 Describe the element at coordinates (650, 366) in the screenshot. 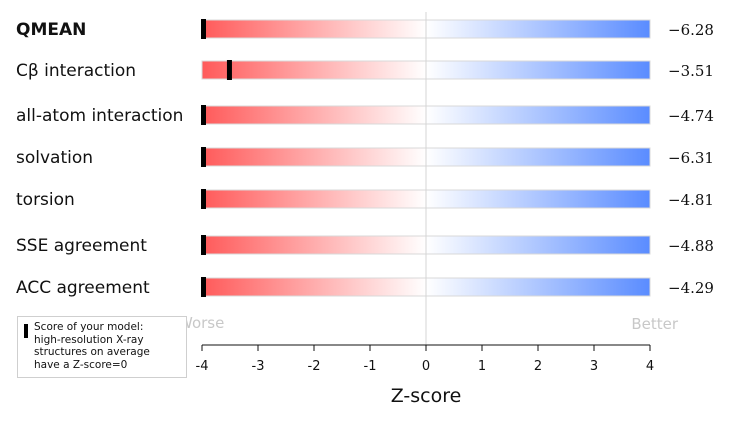

I see `x-tick-label: 4` at that location.